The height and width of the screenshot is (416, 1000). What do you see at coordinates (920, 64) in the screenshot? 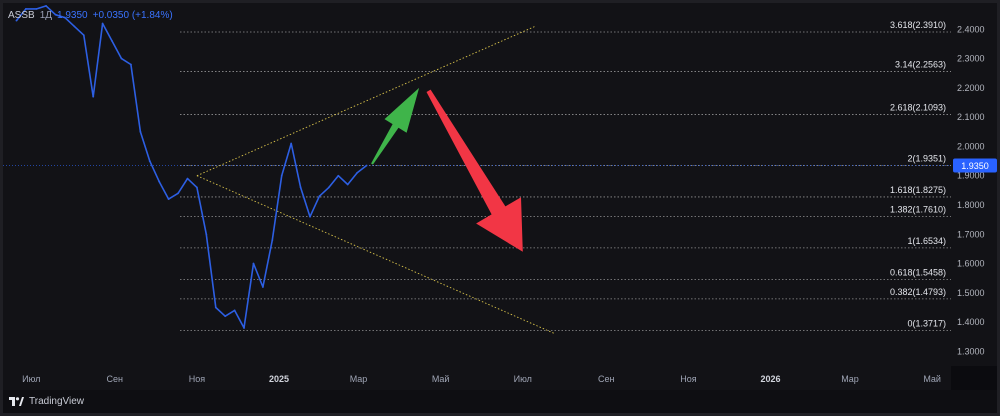
I see `fib-level-label: 3.14(2.2563)` at bounding box center [920, 64].